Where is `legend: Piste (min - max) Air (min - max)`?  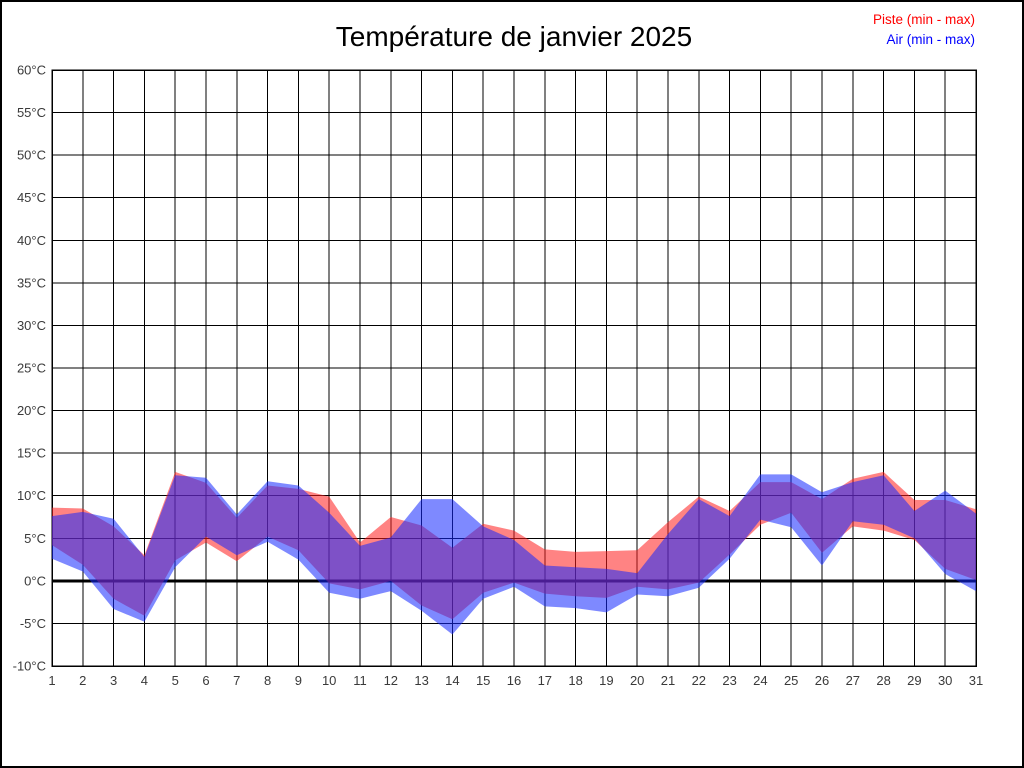
legend: Piste (min - max) Air (min - max) is located at coordinates (924, 30).